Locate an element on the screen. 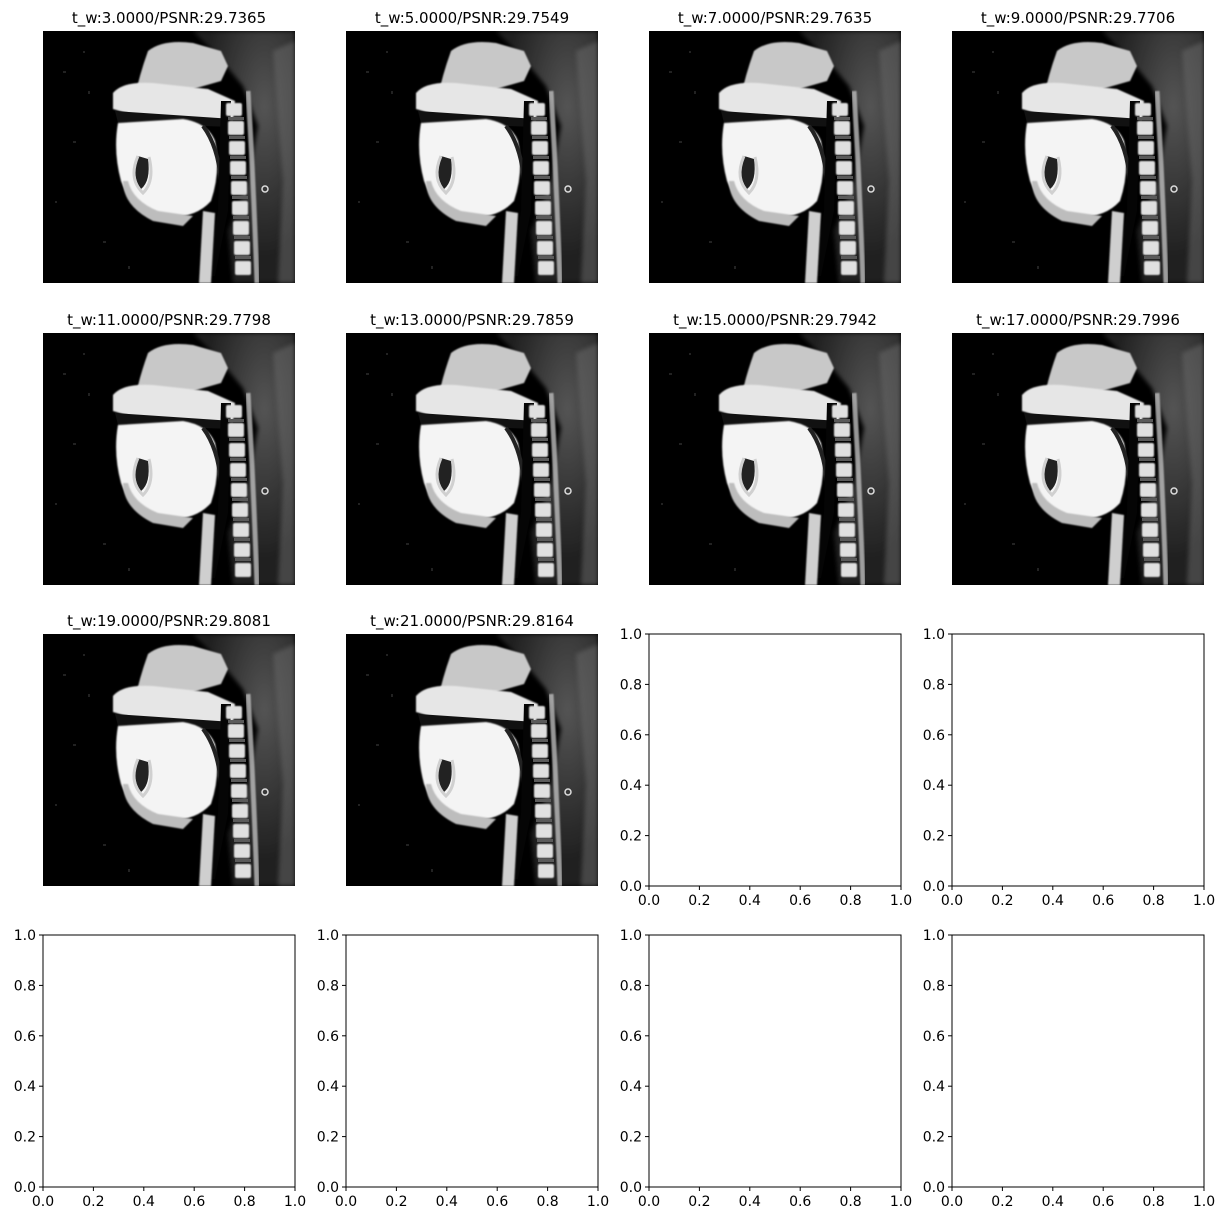 The image size is (1225, 1220). panel-title: t_w:3.0000/PSNR:29.7365 is located at coordinates (169, 18).